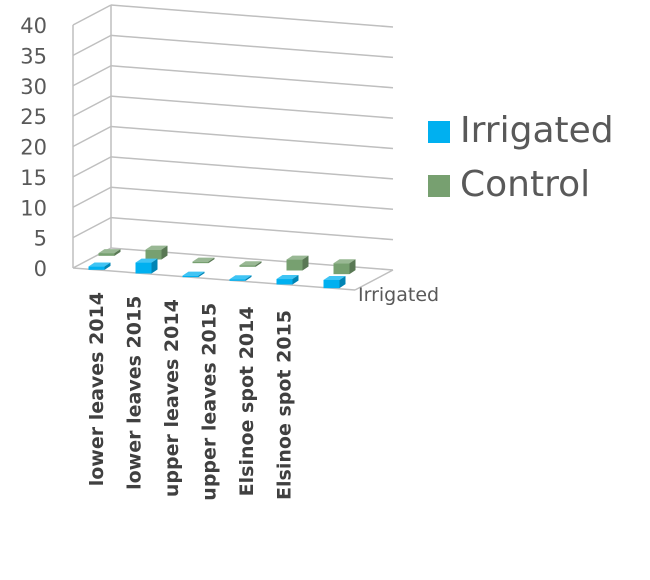 Image resolution: width=650 pixels, height=580 pixels. I want to click on legend: Irrigated Control, so click(521, 157).